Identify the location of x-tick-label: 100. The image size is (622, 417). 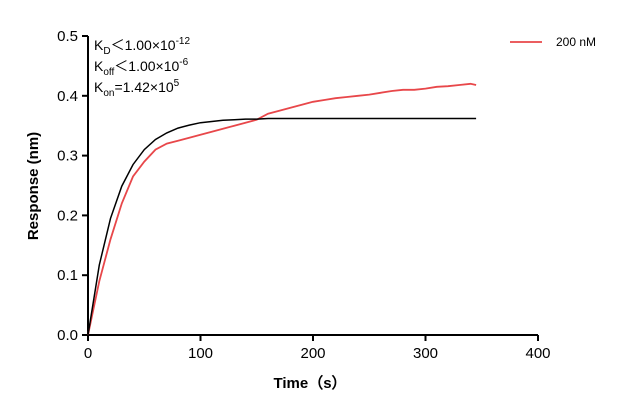
(200, 353).